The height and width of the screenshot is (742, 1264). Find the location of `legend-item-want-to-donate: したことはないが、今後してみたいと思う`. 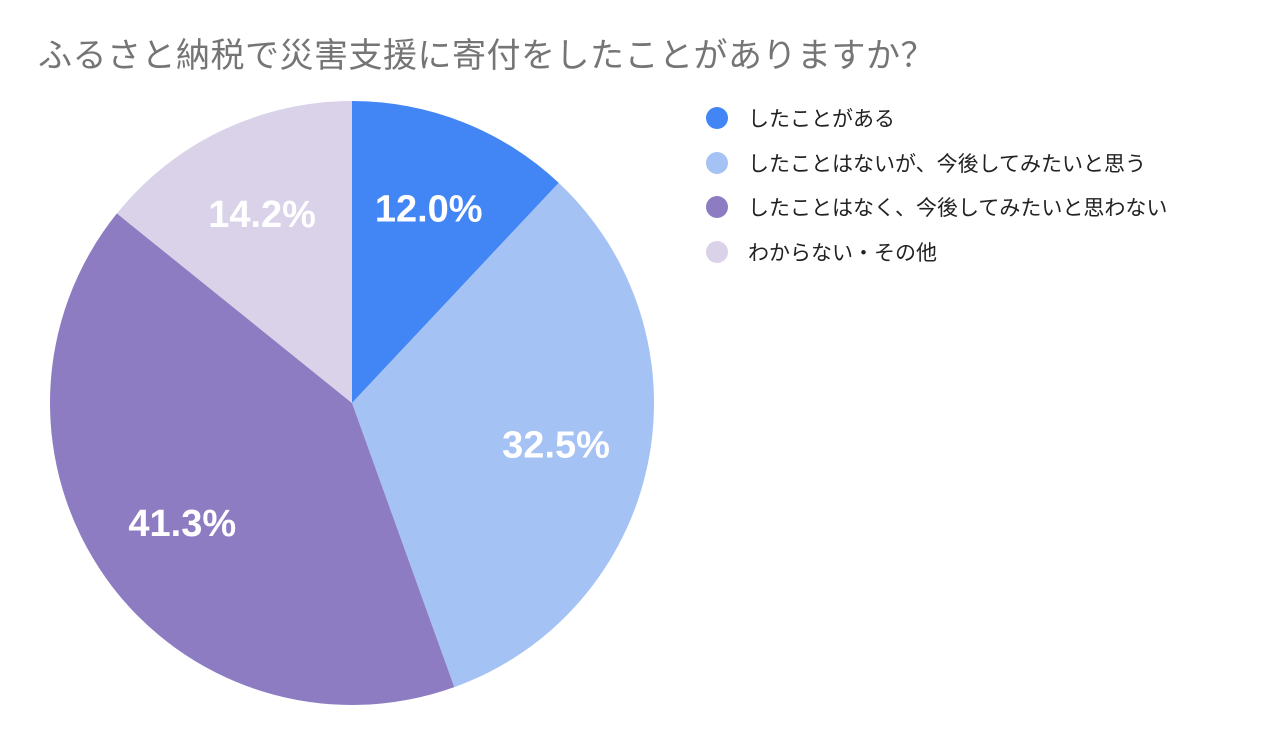

legend-item-want-to-donate: したことはないが、今後してみたいと思う is located at coordinates (936, 163).